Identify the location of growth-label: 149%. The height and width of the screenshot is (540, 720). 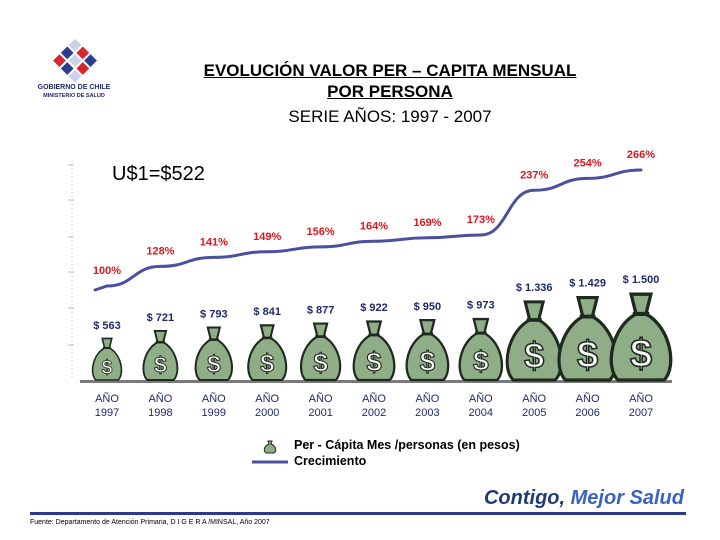
(267, 237).